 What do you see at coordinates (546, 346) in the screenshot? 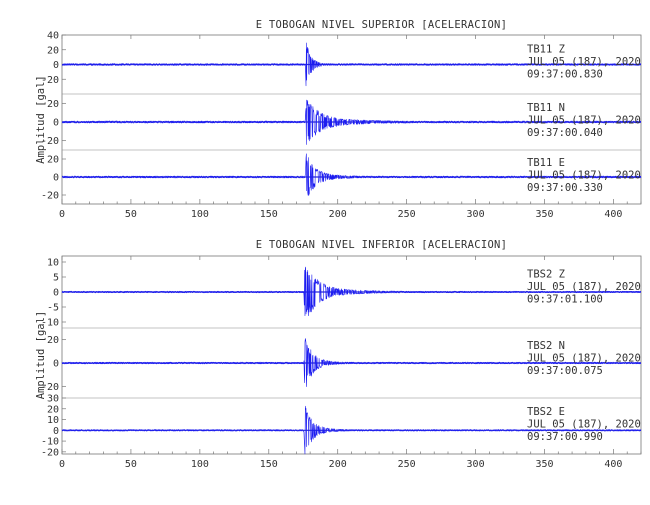
I see `trace-station-label: TBS2 N` at bounding box center [546, 346].